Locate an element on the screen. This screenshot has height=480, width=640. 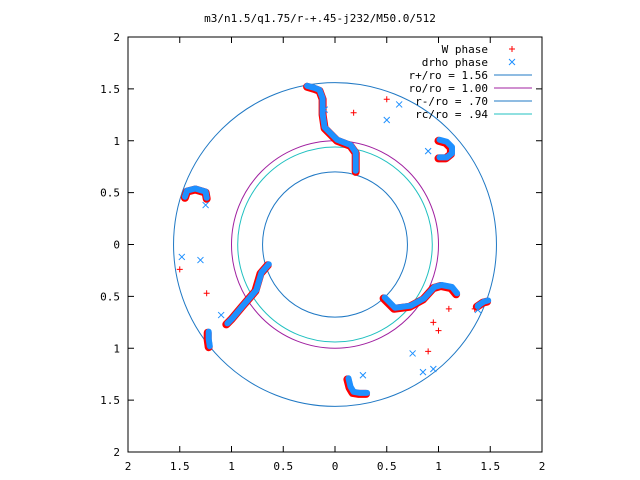
chart-title: m3/n1.5/q1.75/r-+.45-j232/M50.0/512 is located at coordinates (320, 18).